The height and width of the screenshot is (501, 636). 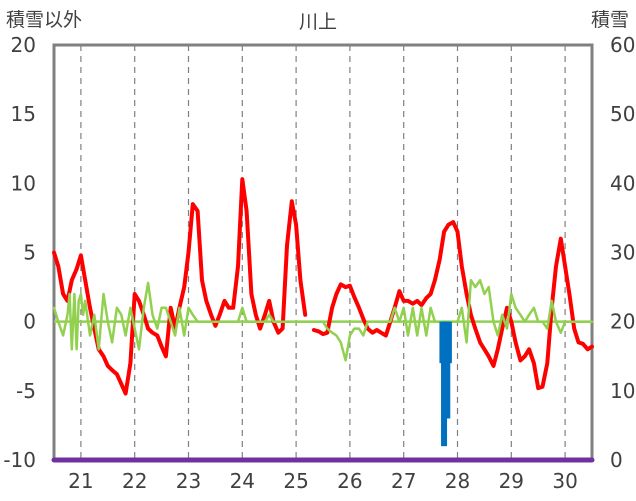 What do you see at coordinates (23, 45) in the screenshot?
I see `y-tick-left-20: 20` at bounding box center [23, 45].